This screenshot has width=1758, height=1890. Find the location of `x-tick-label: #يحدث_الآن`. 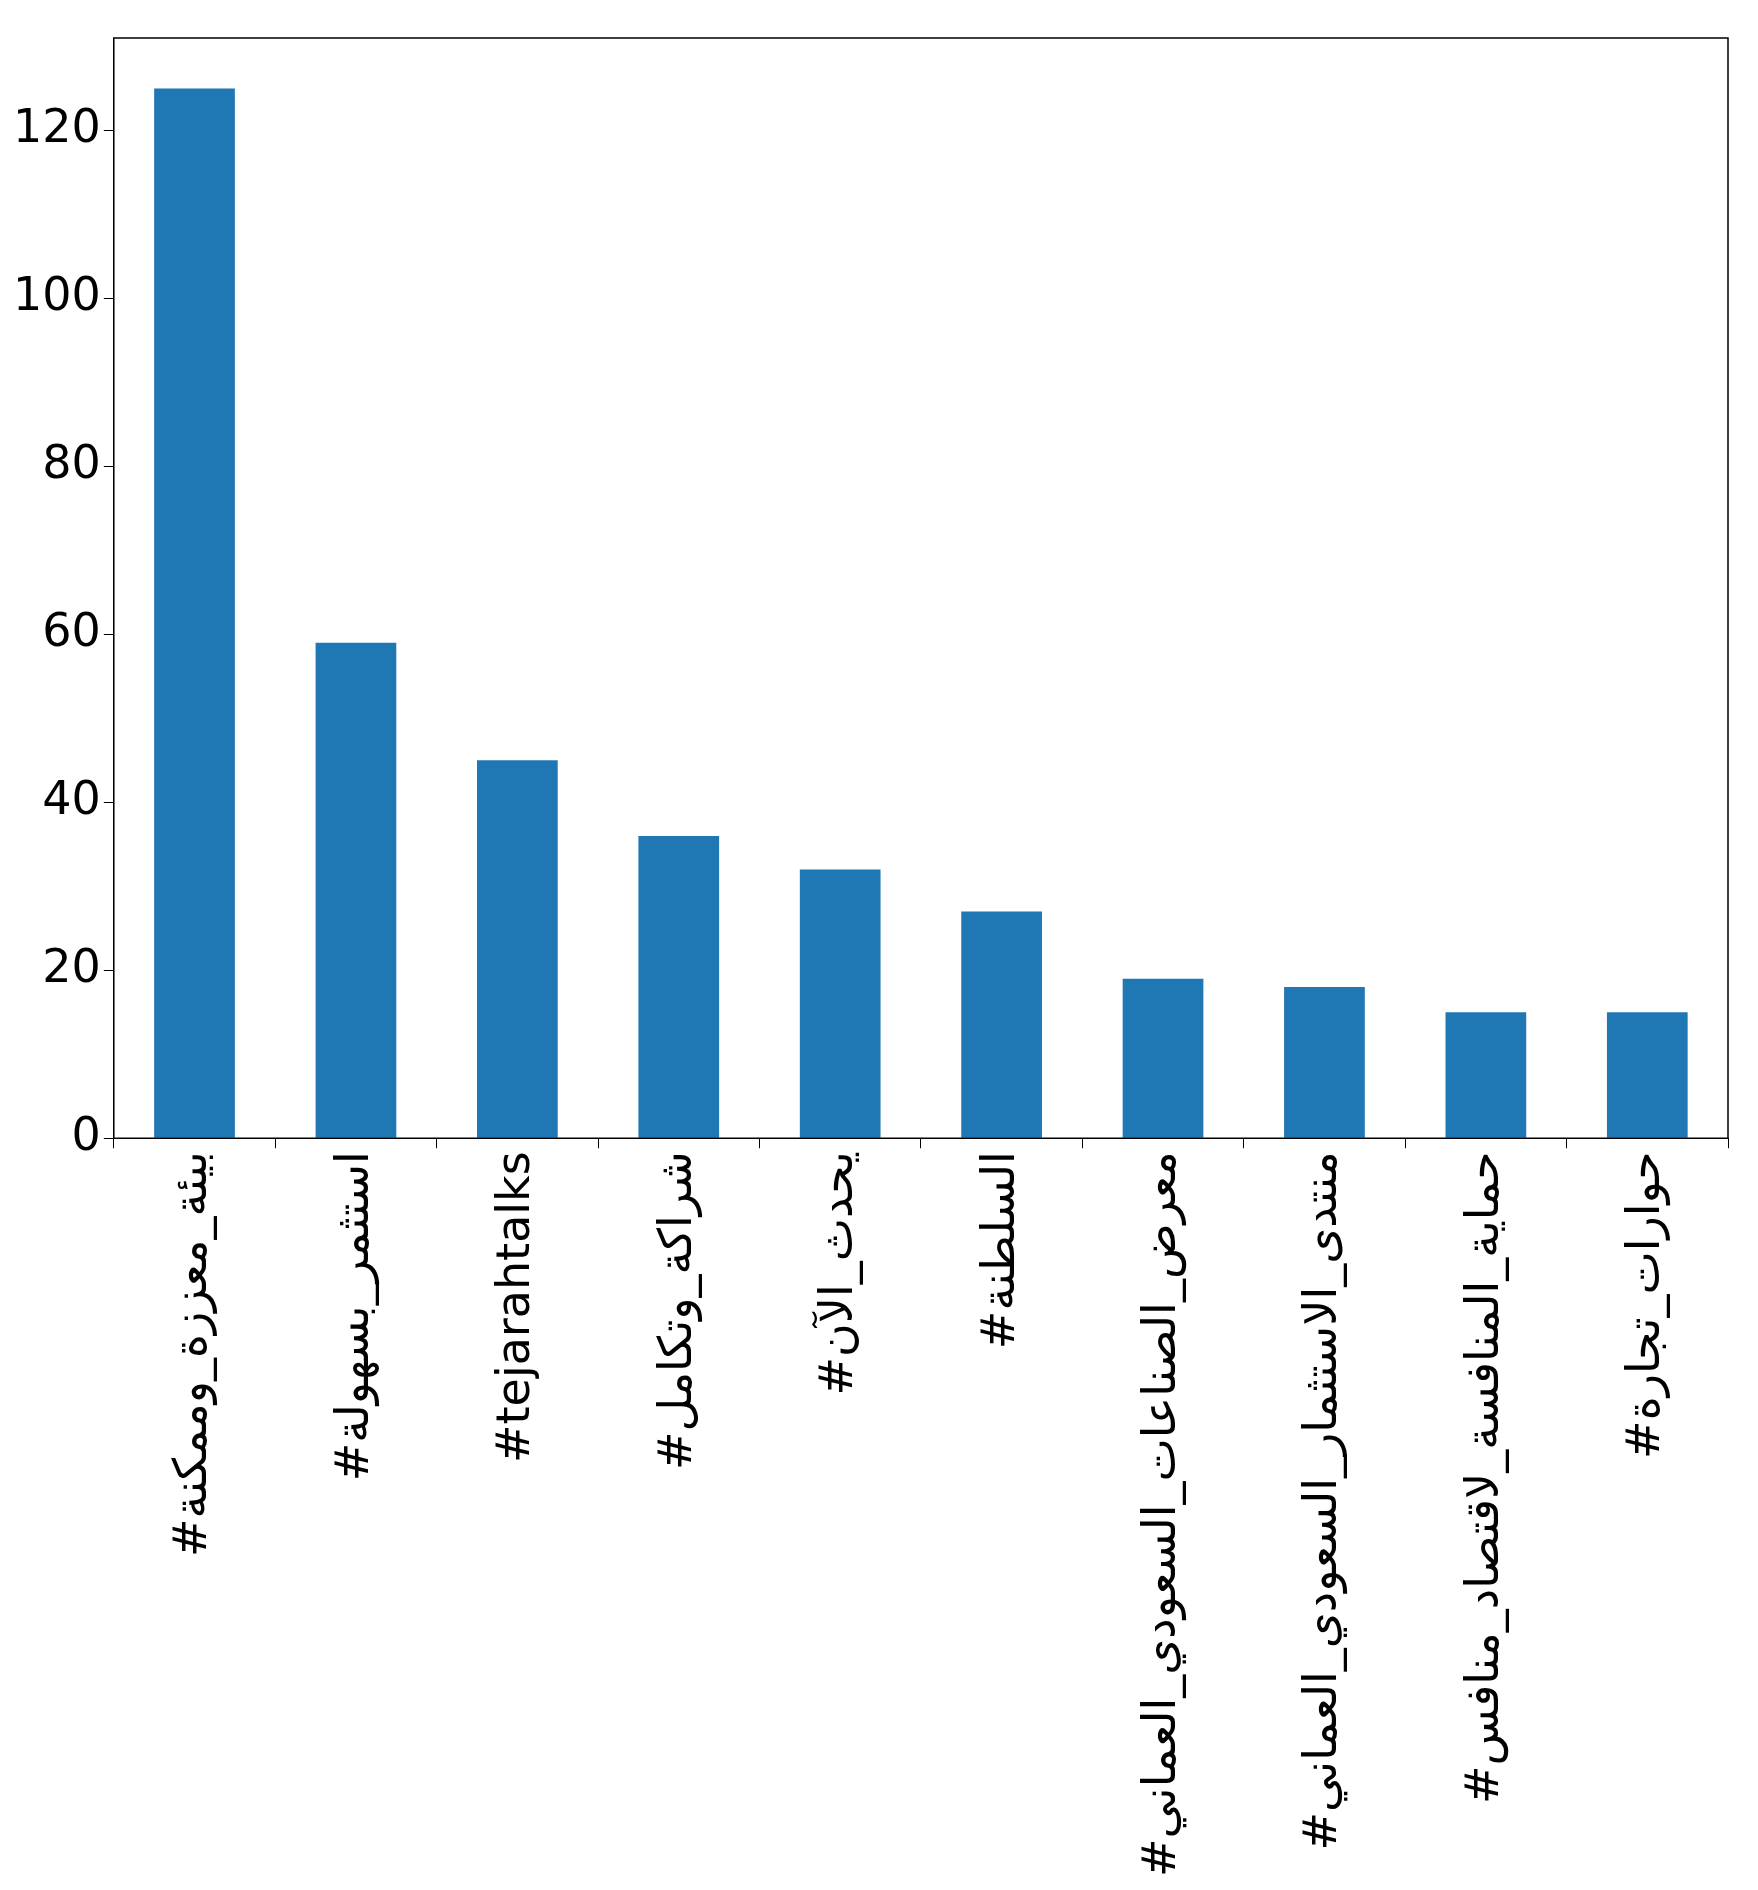

x-tick-label: #يحدث_الآن is located at coordinates (836, 1273).